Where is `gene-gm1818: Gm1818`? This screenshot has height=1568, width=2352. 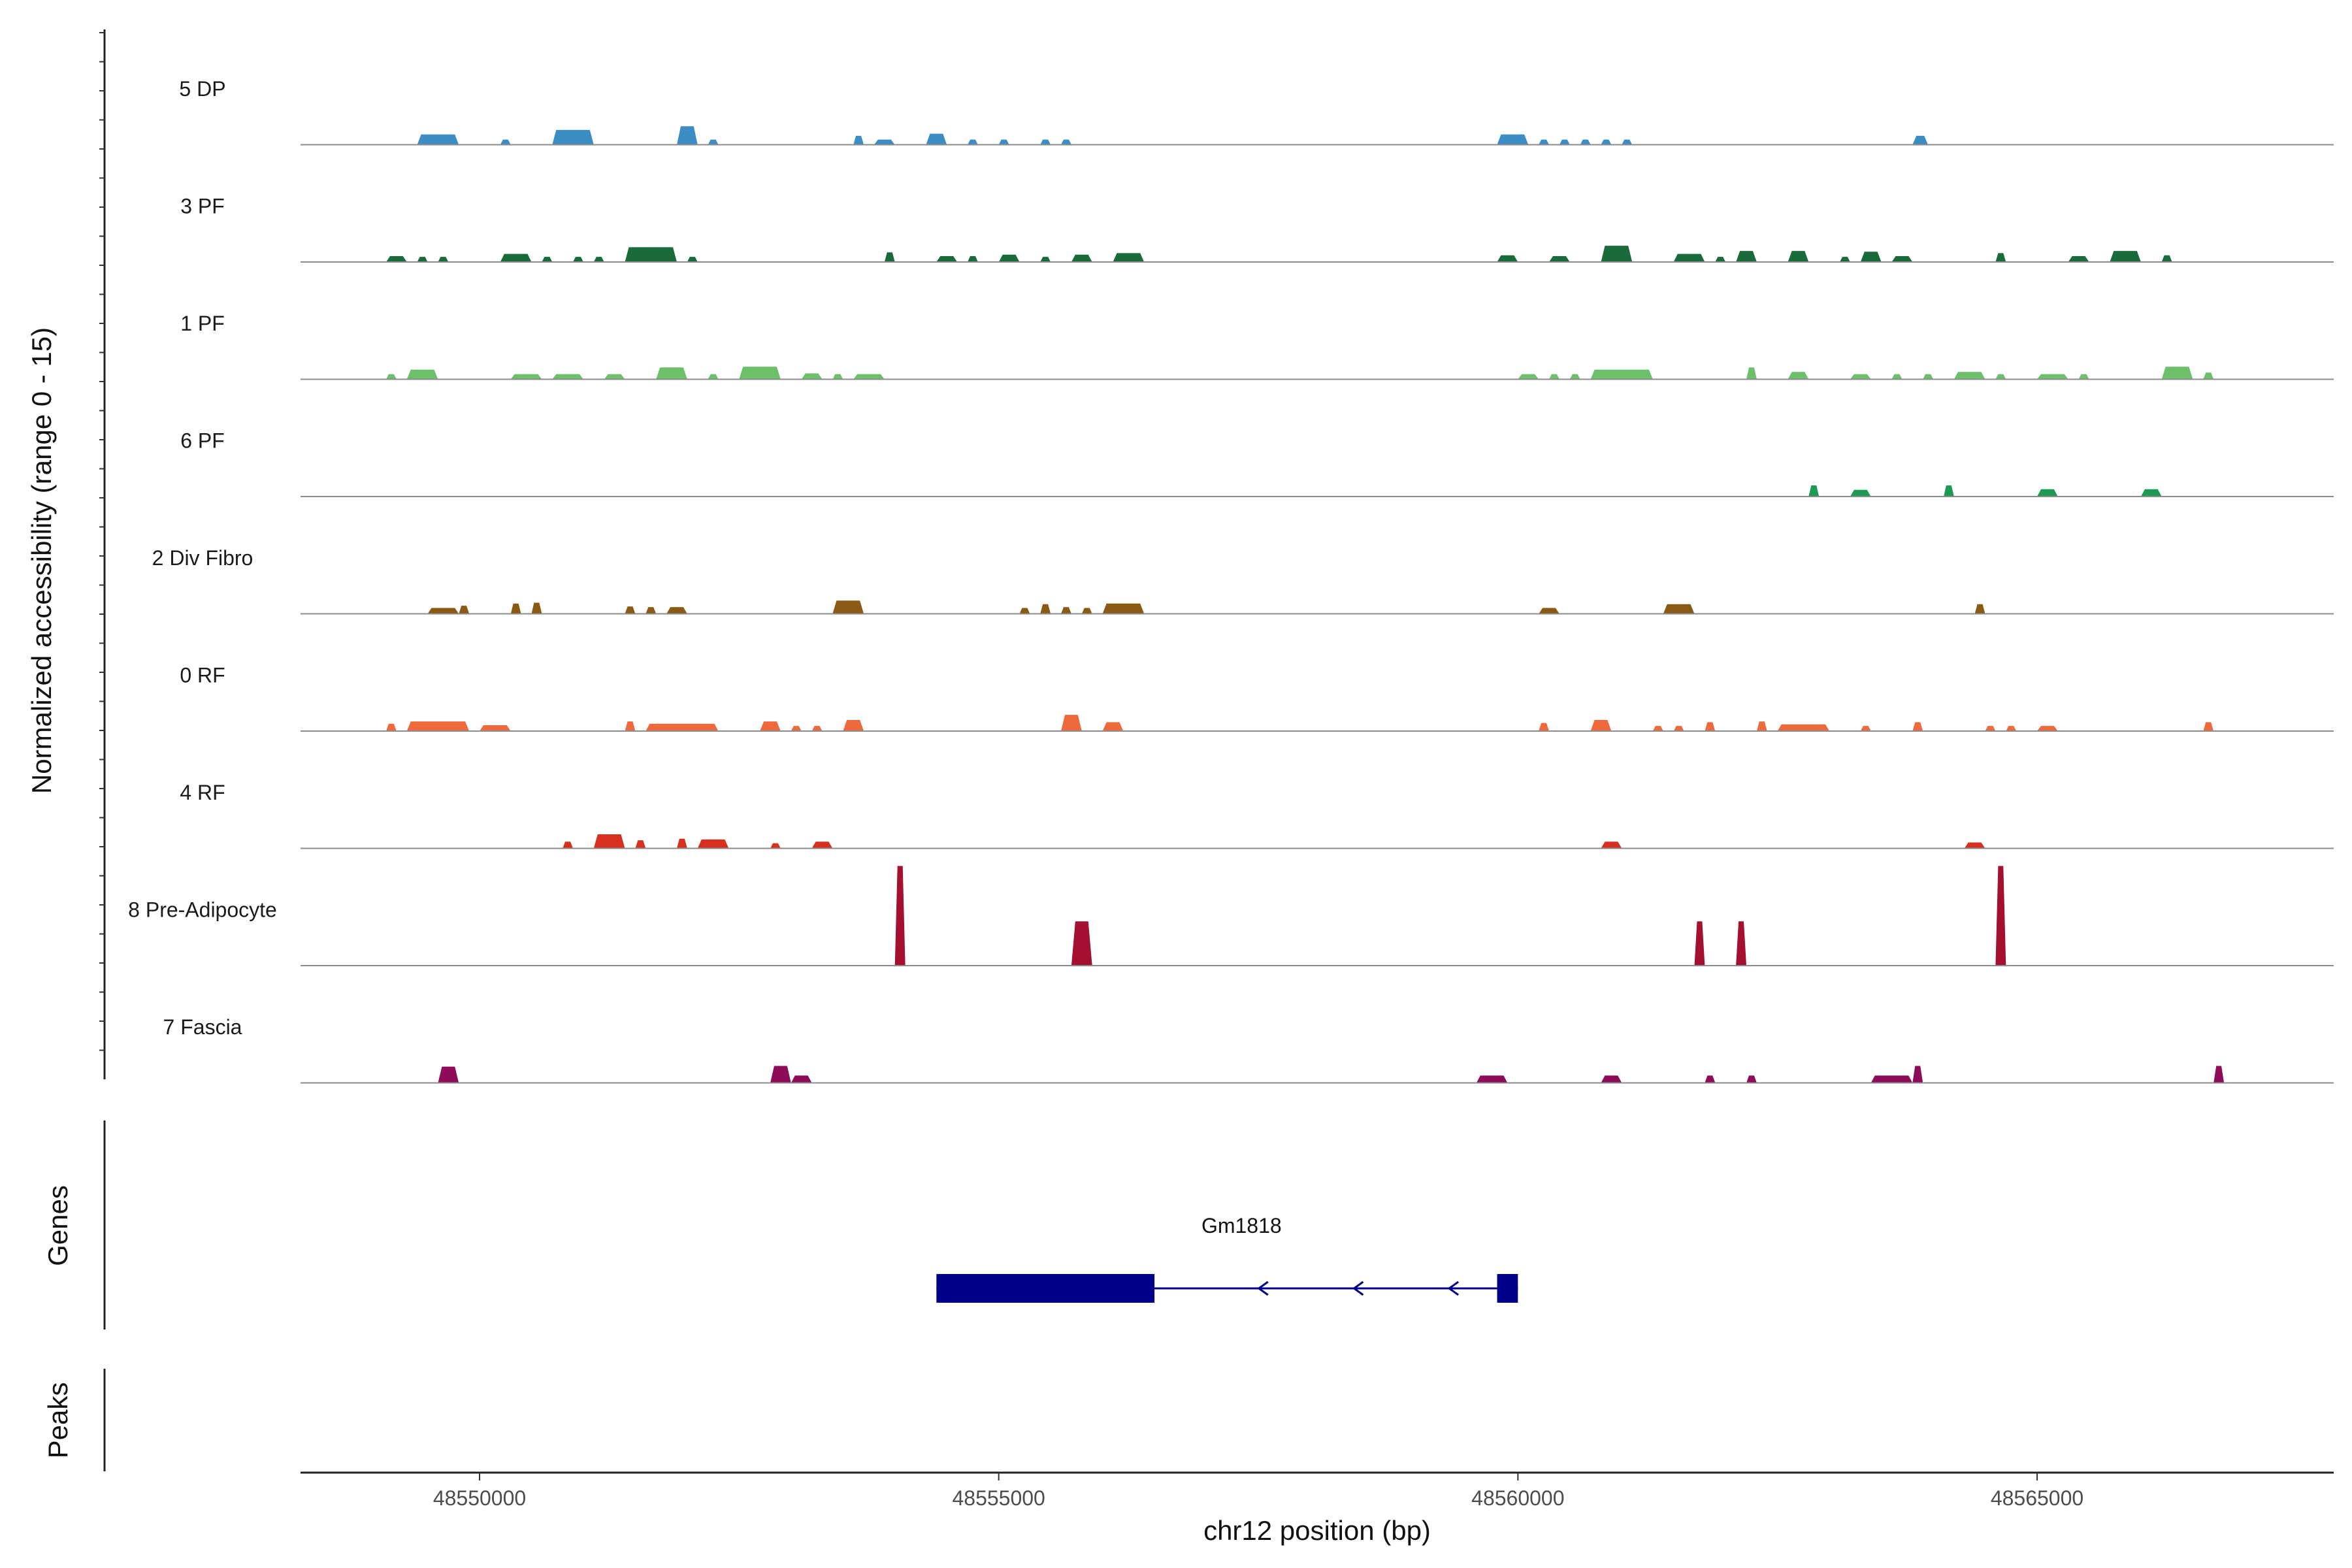 gene-gm1818: Gm1818 is located at coordinates (1227, 1258).